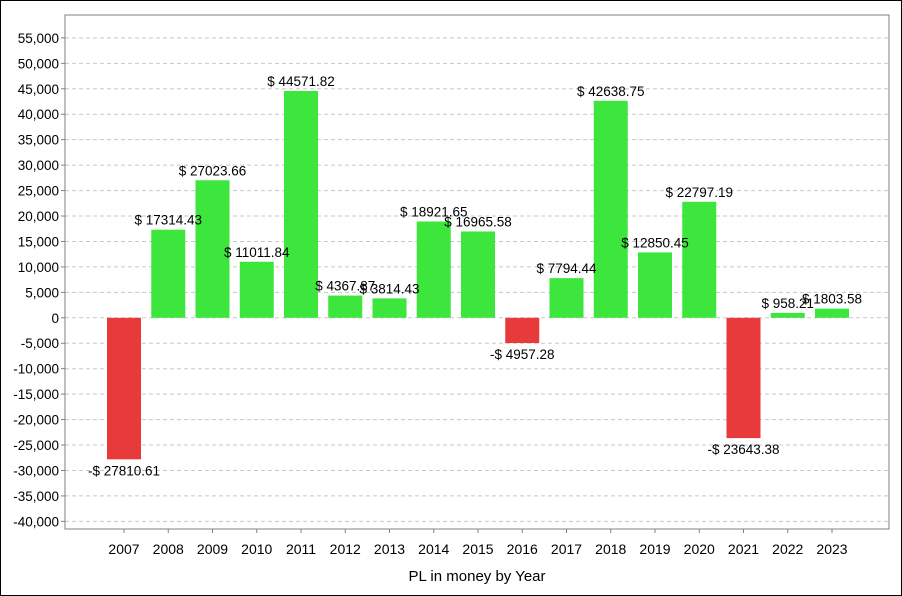 The height and width of the screenshot is (596, 902). Describe the element at coordinates (522, 549) in the screenshot. I see `x-tick-label-2016: 2016` at that location.